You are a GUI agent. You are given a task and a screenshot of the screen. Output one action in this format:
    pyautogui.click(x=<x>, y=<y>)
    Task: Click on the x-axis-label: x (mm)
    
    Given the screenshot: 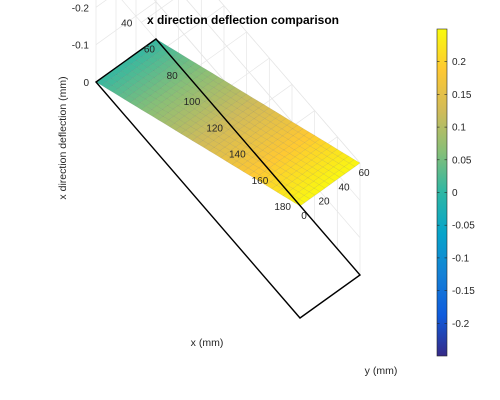 What is the action you would take?
    pyautogui.click(x=207, y=343)
    